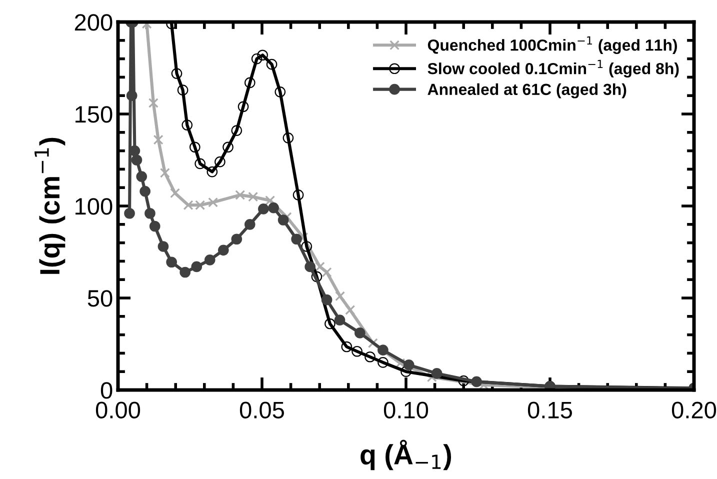  Describe the element at coordinates (527, 90) in the screenshot. I see `legend-label: Annealed at 61C (aged 3h)` at that location.